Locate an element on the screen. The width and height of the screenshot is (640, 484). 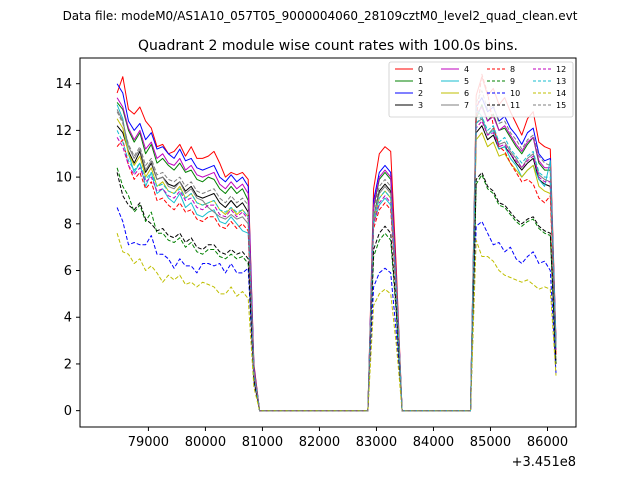
x-tick-label-6: 85000 is located at coordinates (490, 442).